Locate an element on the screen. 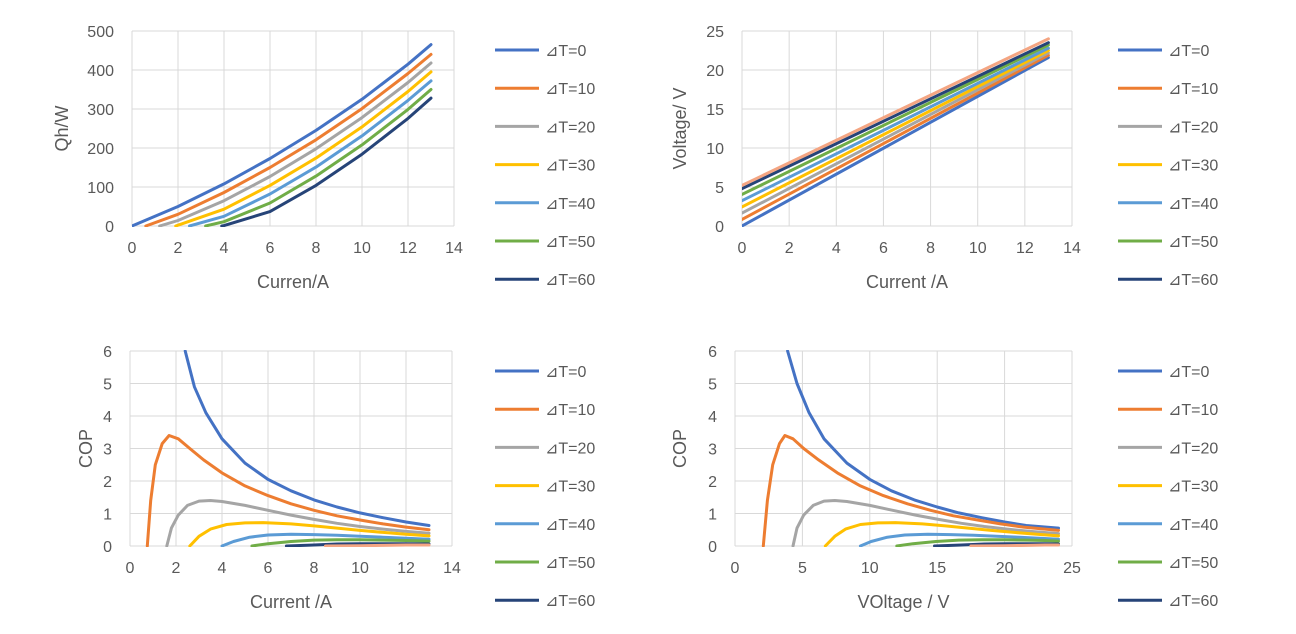 This screenshot has height=634, width=1296. y-tick-label: 4 is located at coordinates (107, 417).